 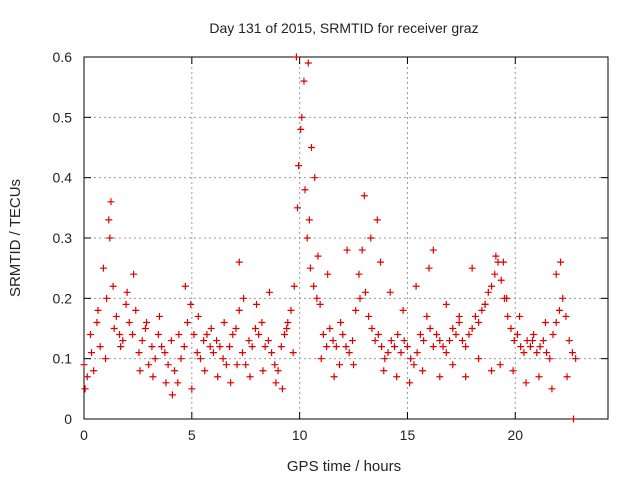 I want to click on x-axis-label: GPS time / hours, so click(x=344, y=466).